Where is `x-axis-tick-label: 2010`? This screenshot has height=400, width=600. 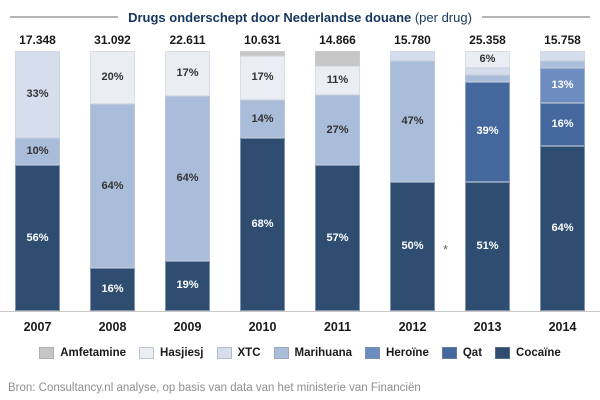
x-axis-tick-label: 2010 is located at coordinates (262, 327).